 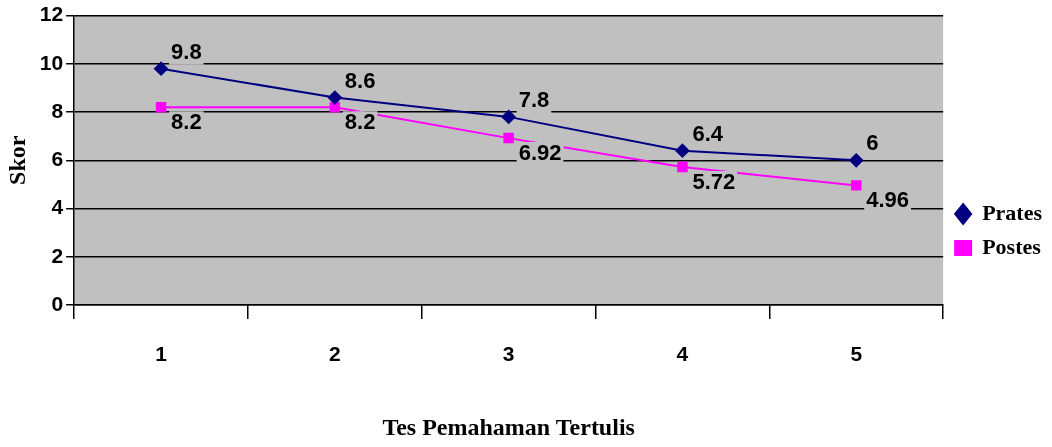 What do you see at coordinates (1012, 212) in the screenshot?
I see `legend-label: Prates` at bounding box center [1012, 212].